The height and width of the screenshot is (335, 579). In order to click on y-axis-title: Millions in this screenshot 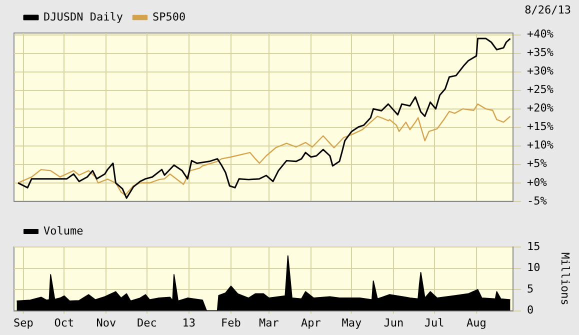, I will do `click(565, 279)`.